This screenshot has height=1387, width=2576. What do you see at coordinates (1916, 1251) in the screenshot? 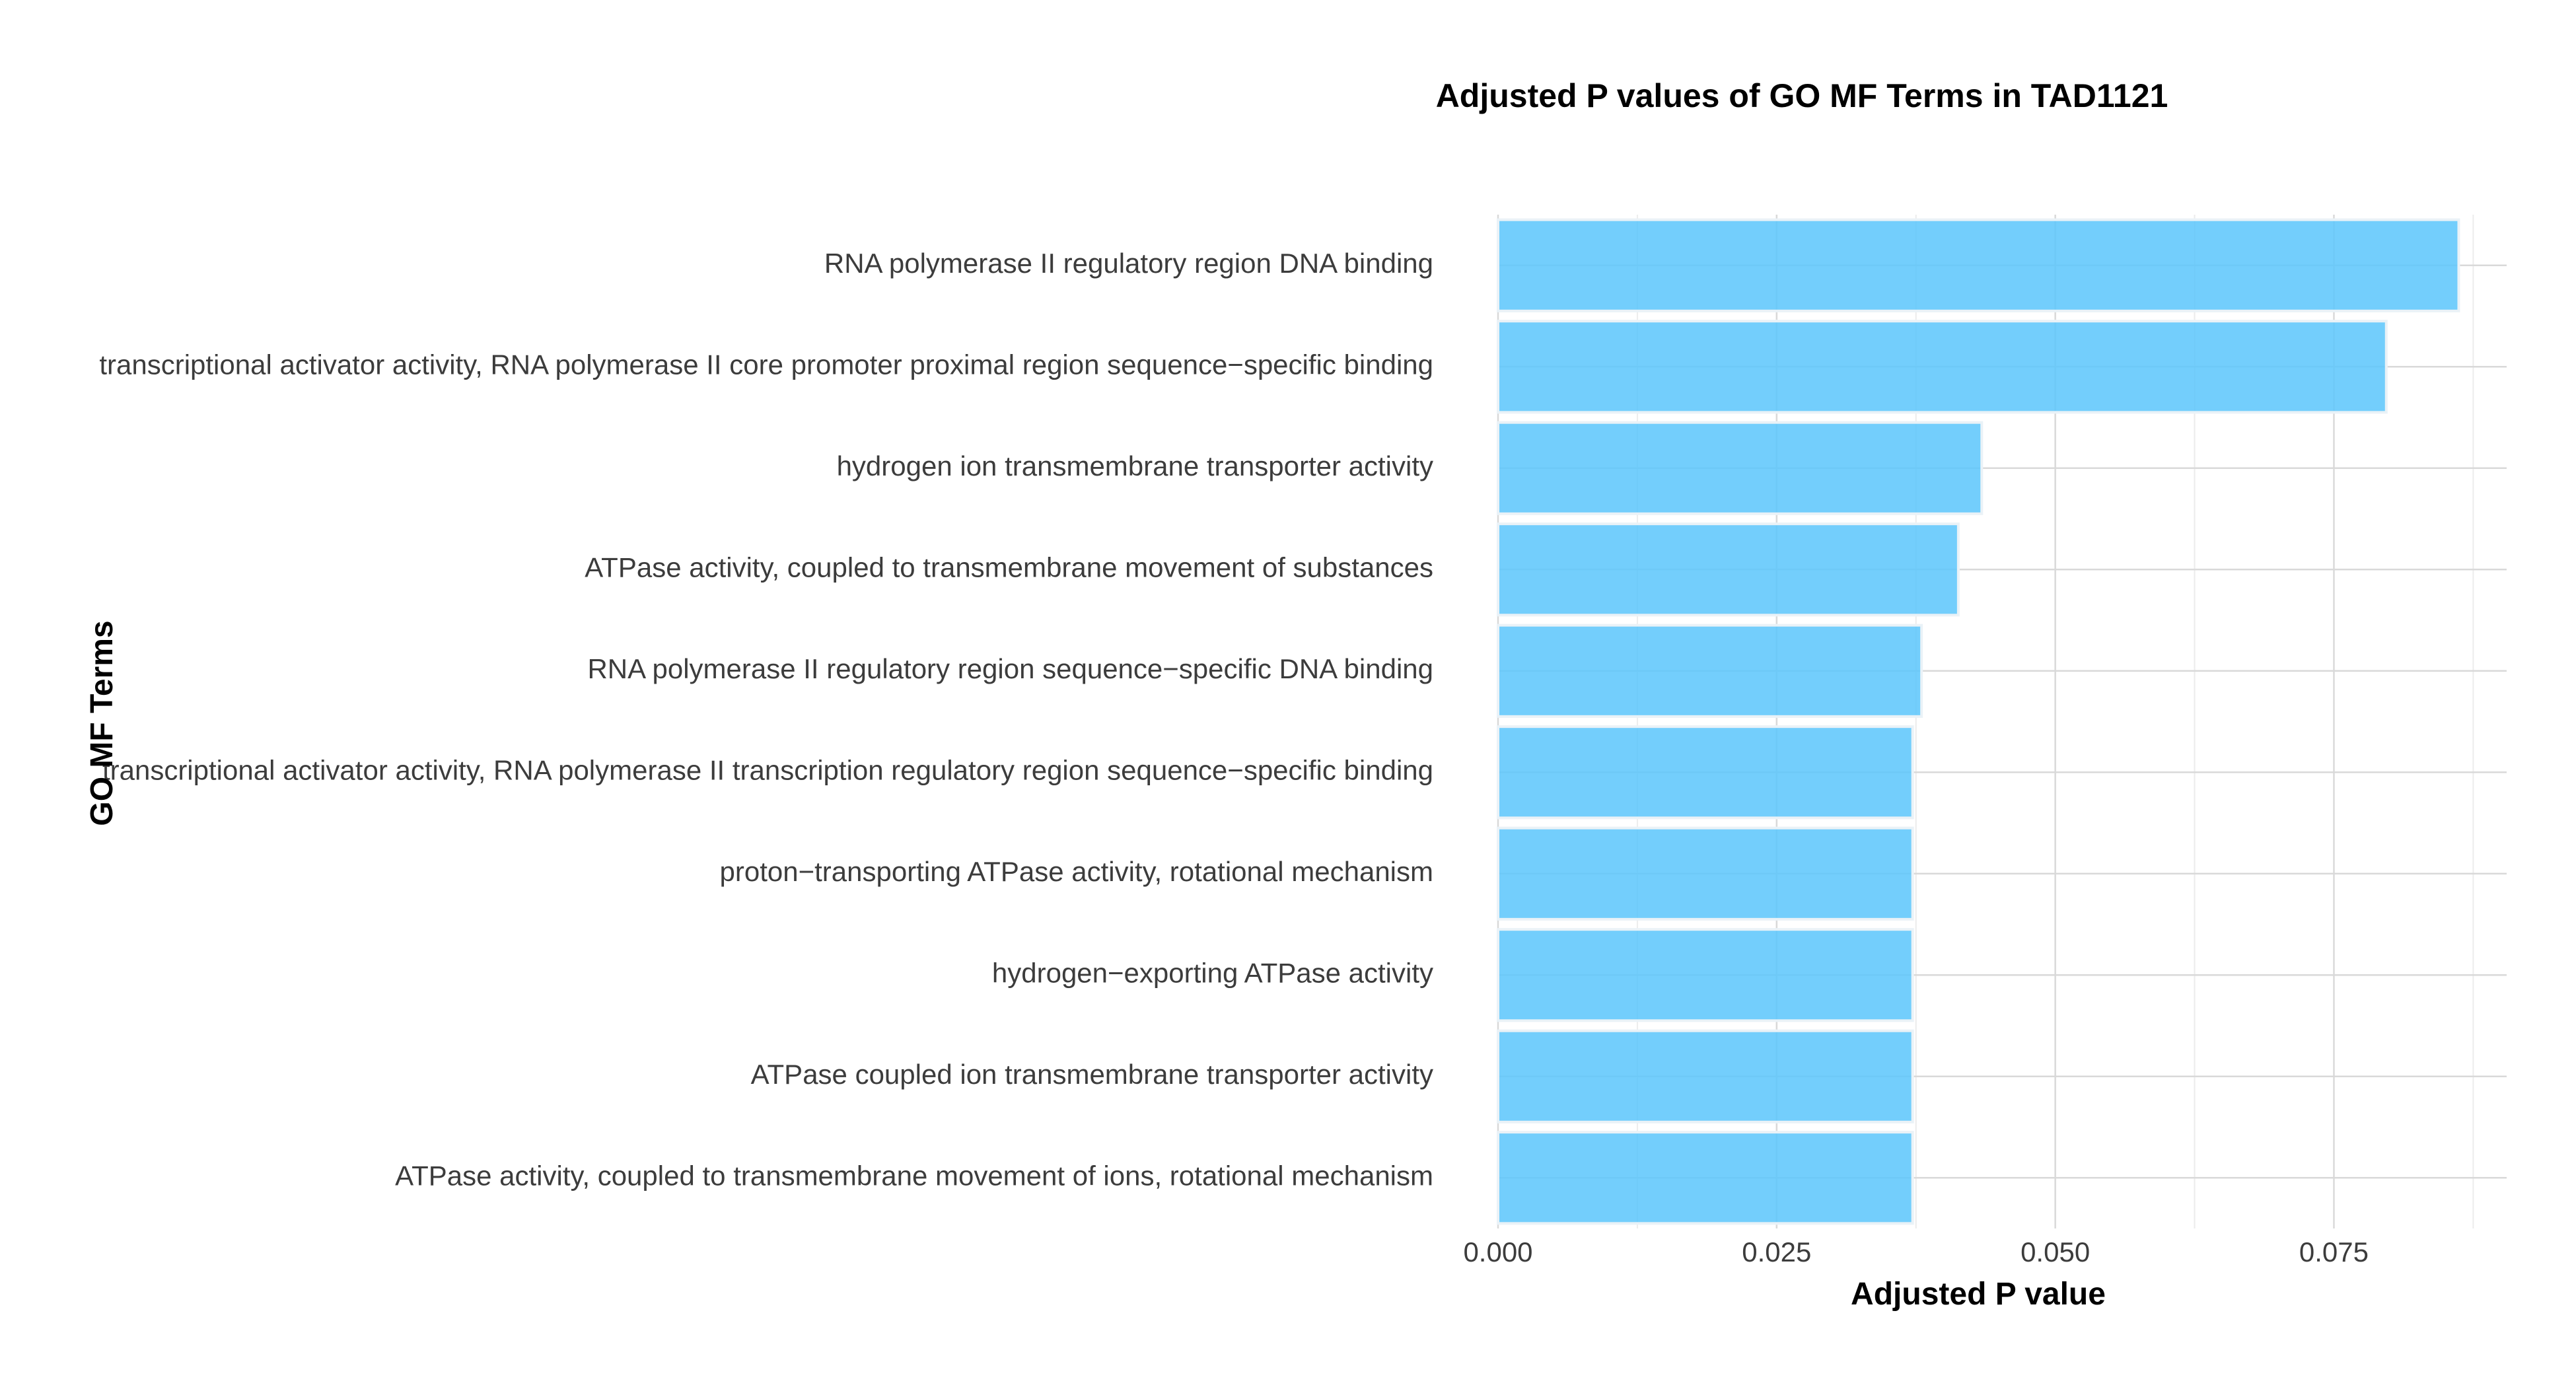
I see `x-axis-ticks: 0.000 0.025 0.050 0.075` at bounding box center [1916, 1251].